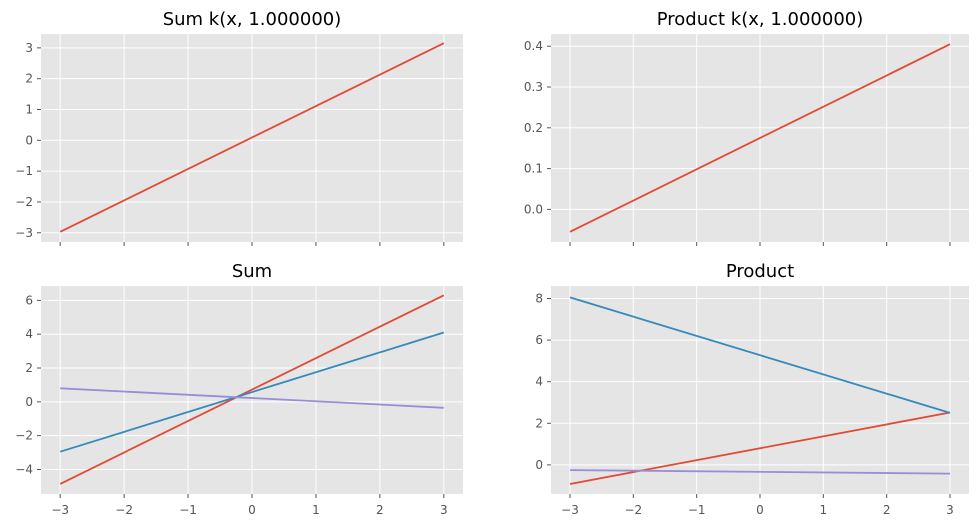 This screenshot has width=980, height=529. What do you see at coordinates (539, 298) in the screenshot?
I see `y-tick-label: 8` at bounding box center [539, 298].